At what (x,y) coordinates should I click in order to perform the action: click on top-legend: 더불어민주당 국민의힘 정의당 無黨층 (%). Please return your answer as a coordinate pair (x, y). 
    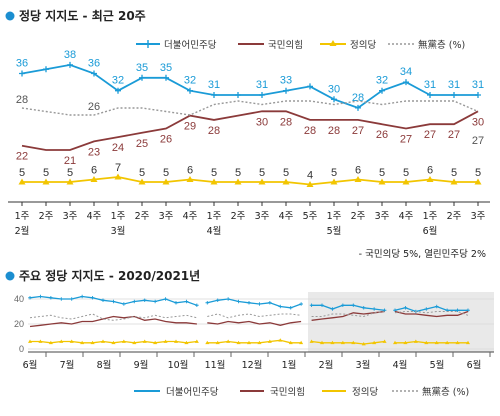
    Looking at the image, I should click on (300, 45).